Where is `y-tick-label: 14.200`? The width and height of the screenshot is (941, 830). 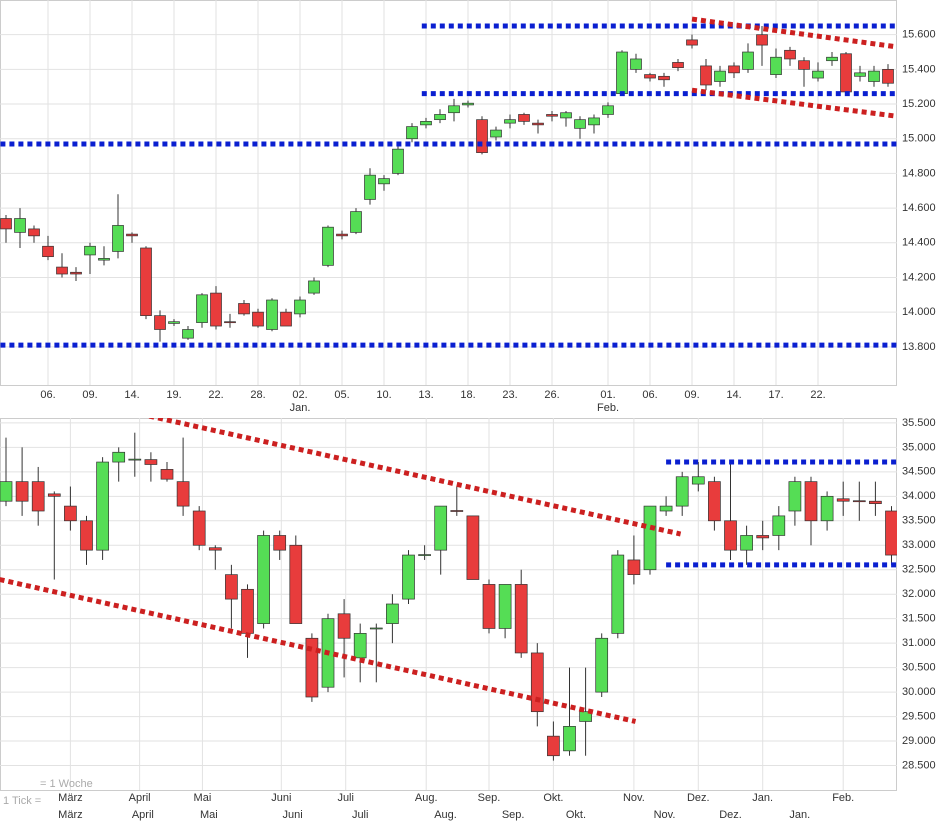
y-tick-label: 14.200 is located at coordinates (919, 277).